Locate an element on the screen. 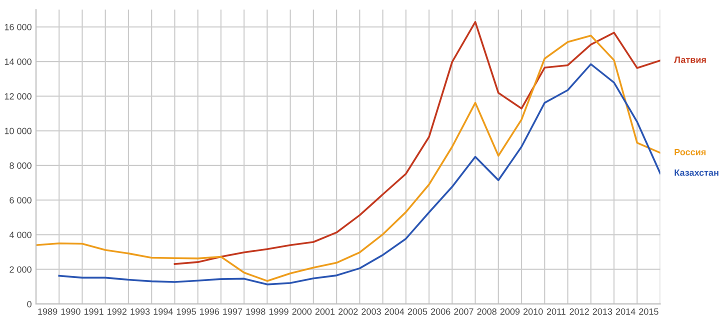 The image size is (720, 321). x-tick-label: 1989 is located at coordinates (48, 311).